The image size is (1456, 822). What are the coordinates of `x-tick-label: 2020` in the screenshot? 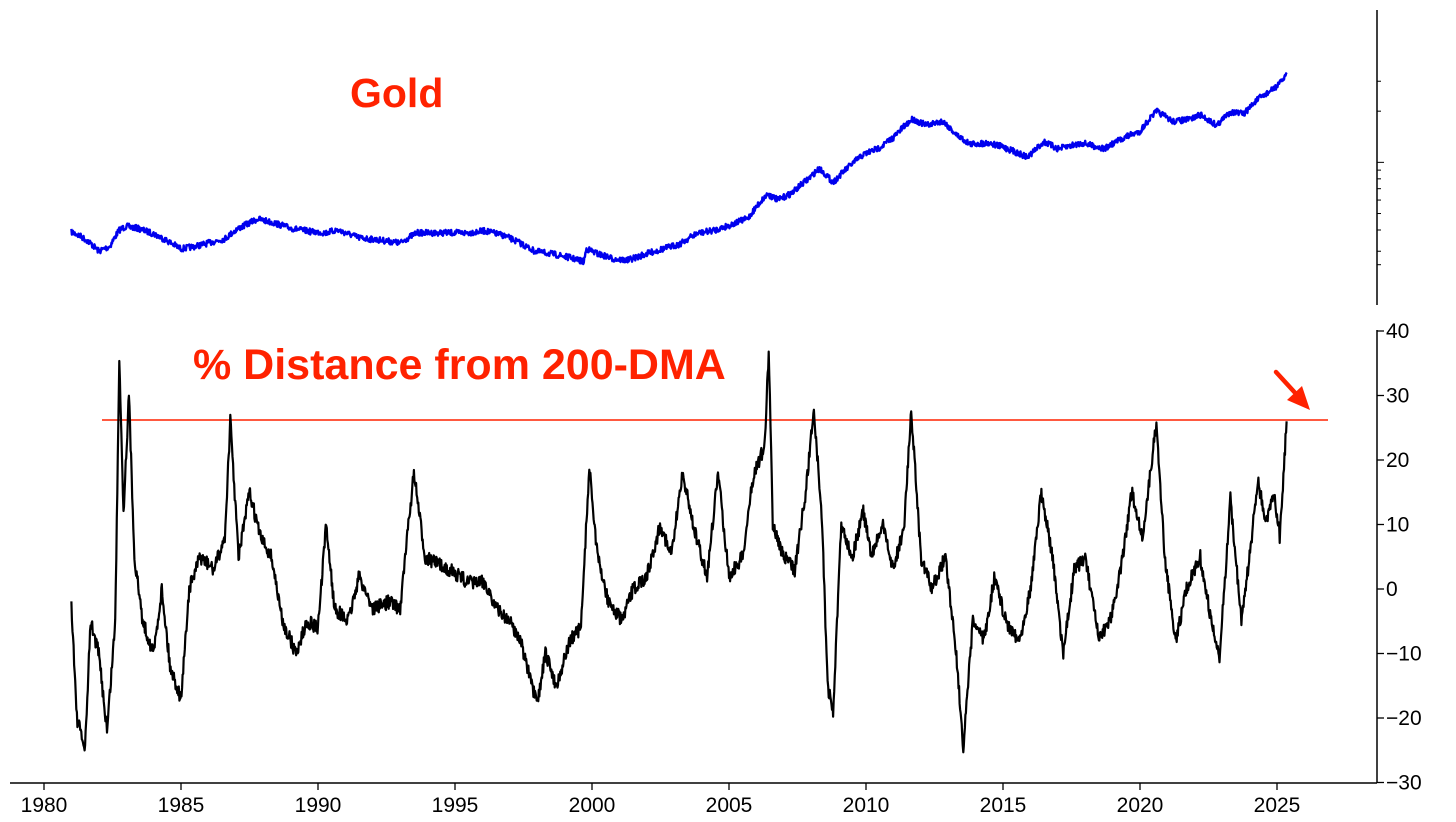 It's located at (1140, 805).